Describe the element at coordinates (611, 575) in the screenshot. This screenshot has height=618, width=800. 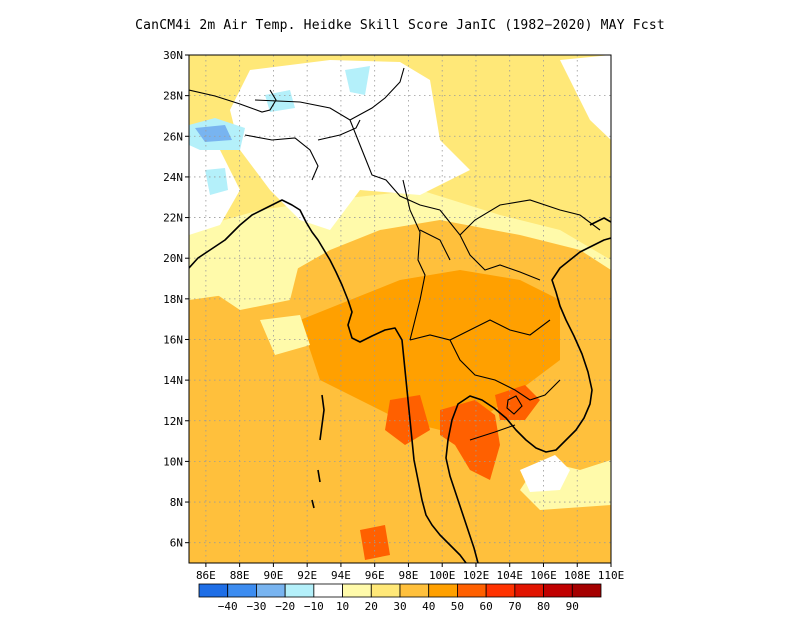
I see `lon-tick-label: 110E` at that location.